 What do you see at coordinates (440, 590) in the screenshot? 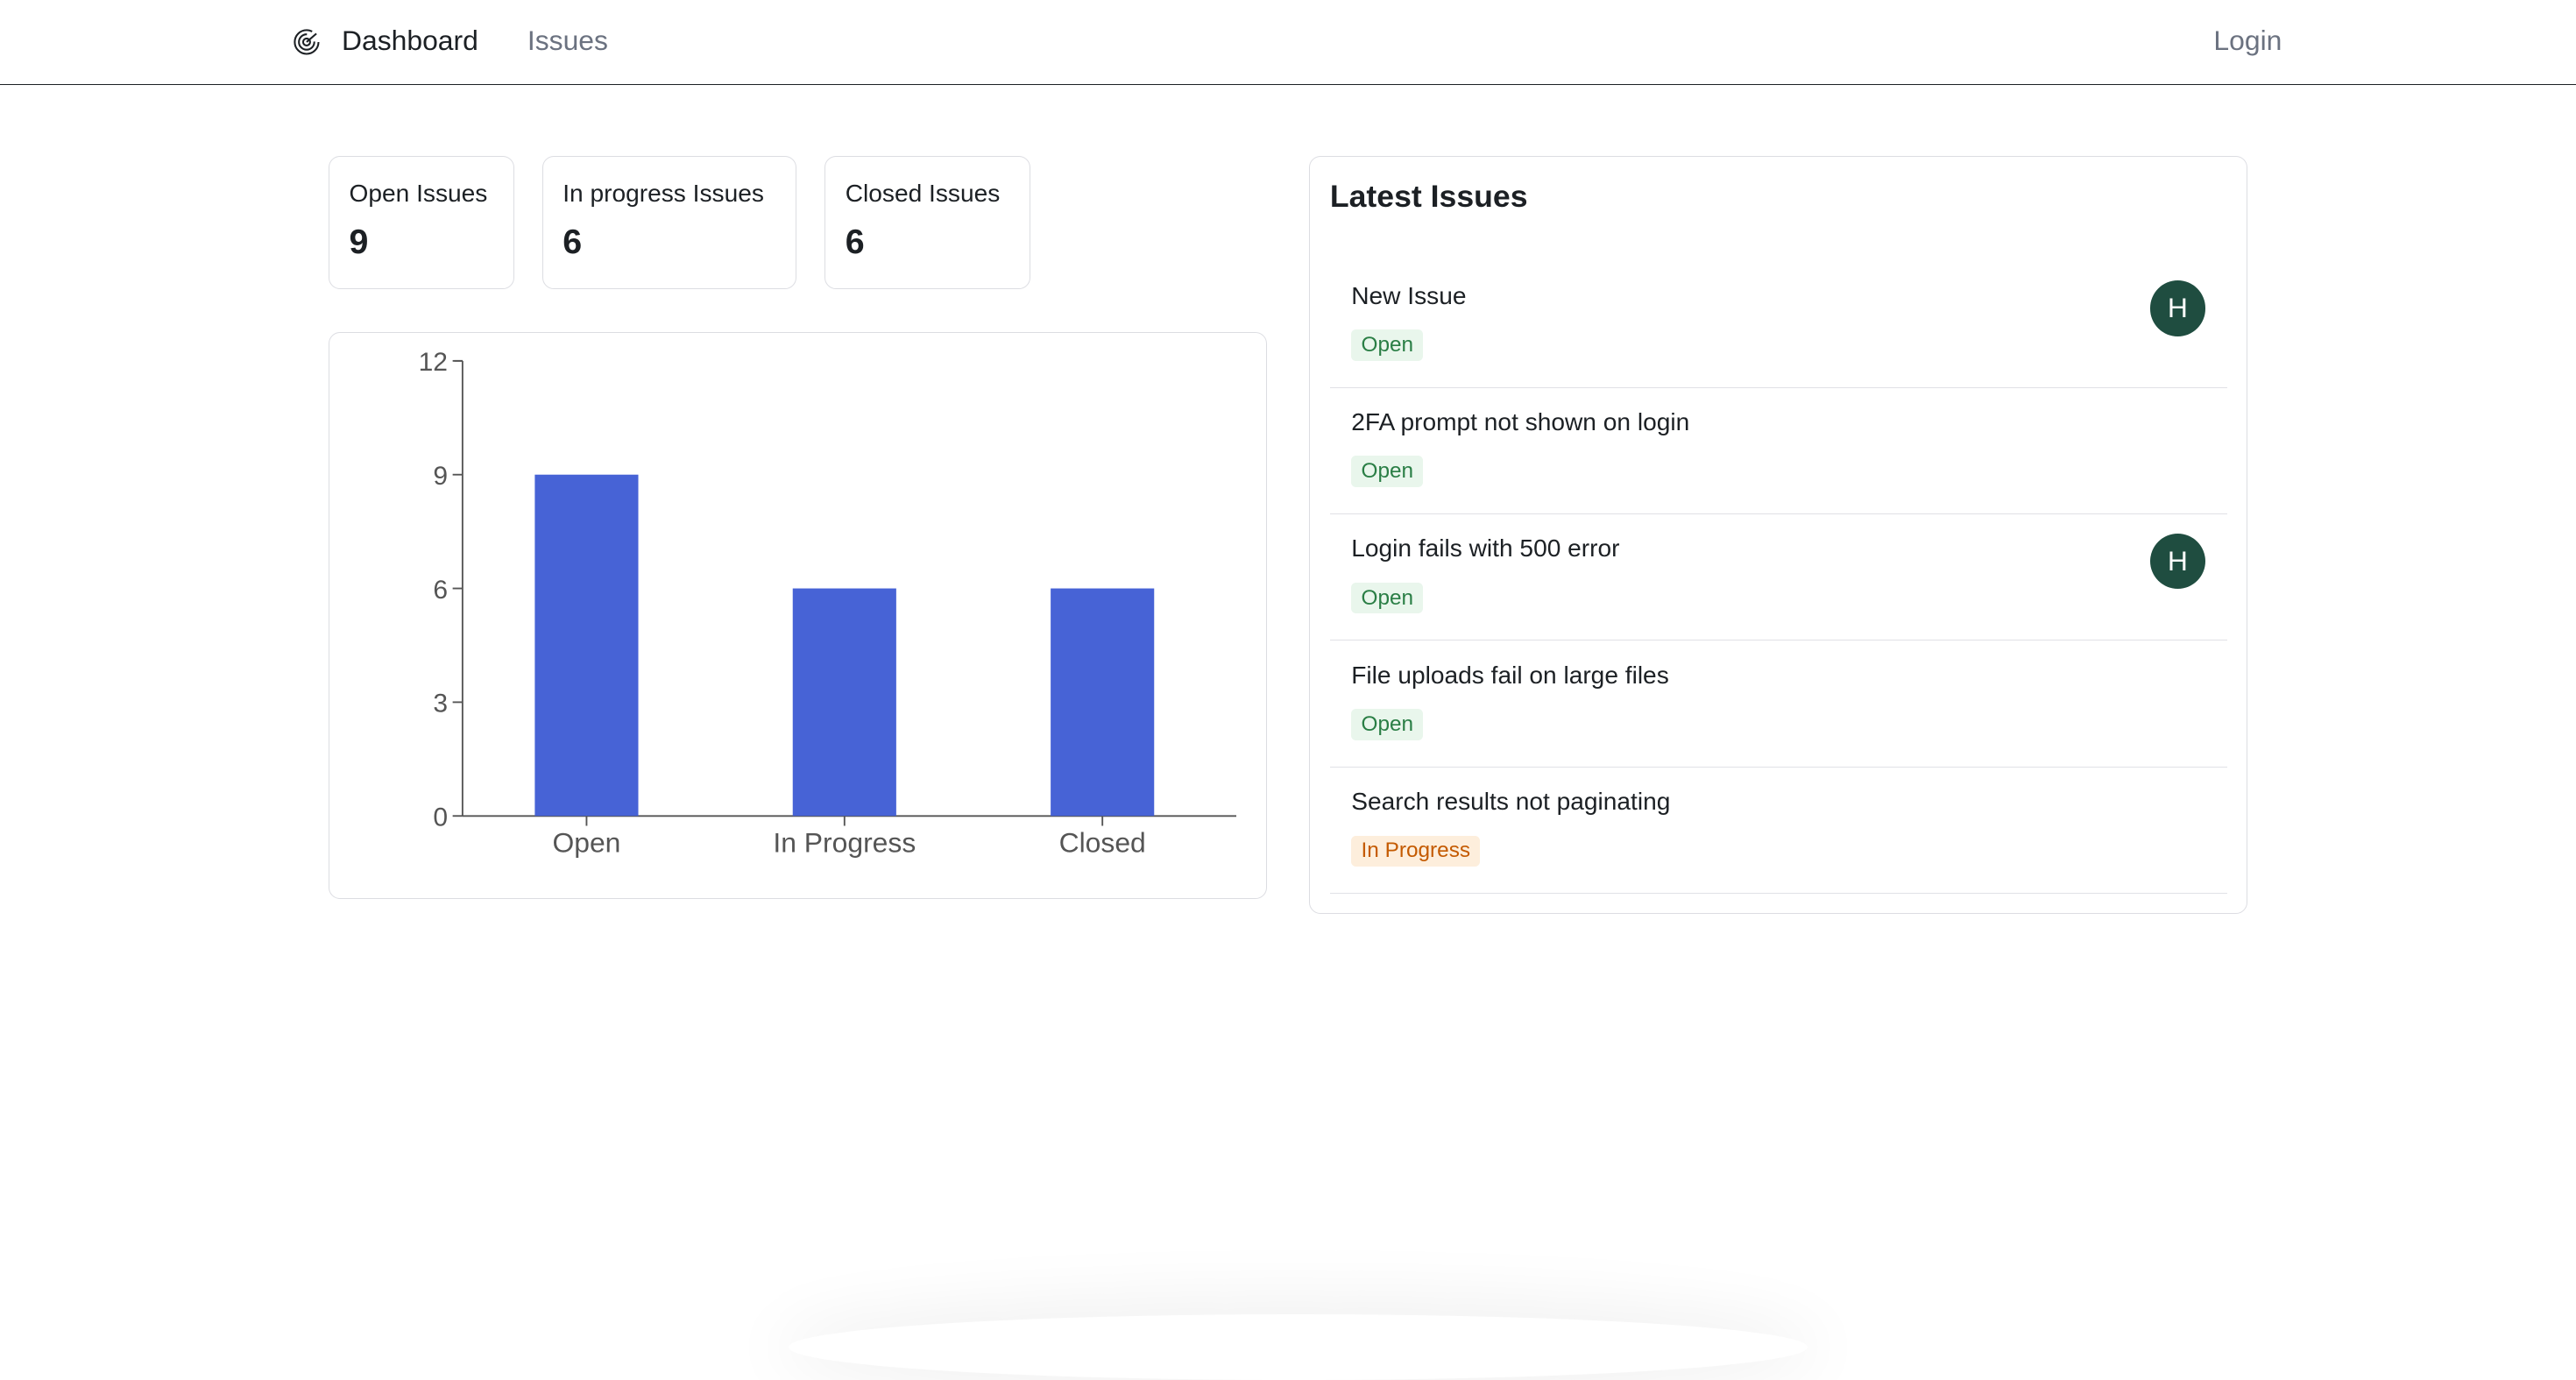
I see `y-tick-label: 6` at bounding box center [440, 590].